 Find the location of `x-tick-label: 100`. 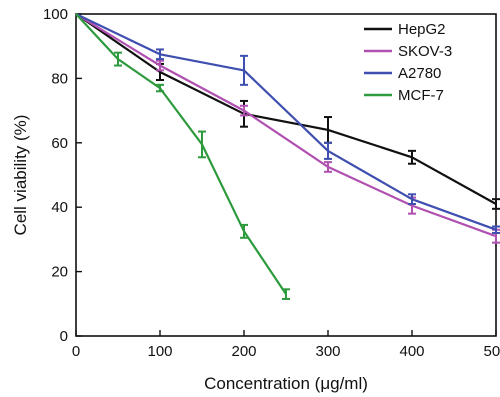

x-tick-label: 100 is located at coordinates (159, 351).